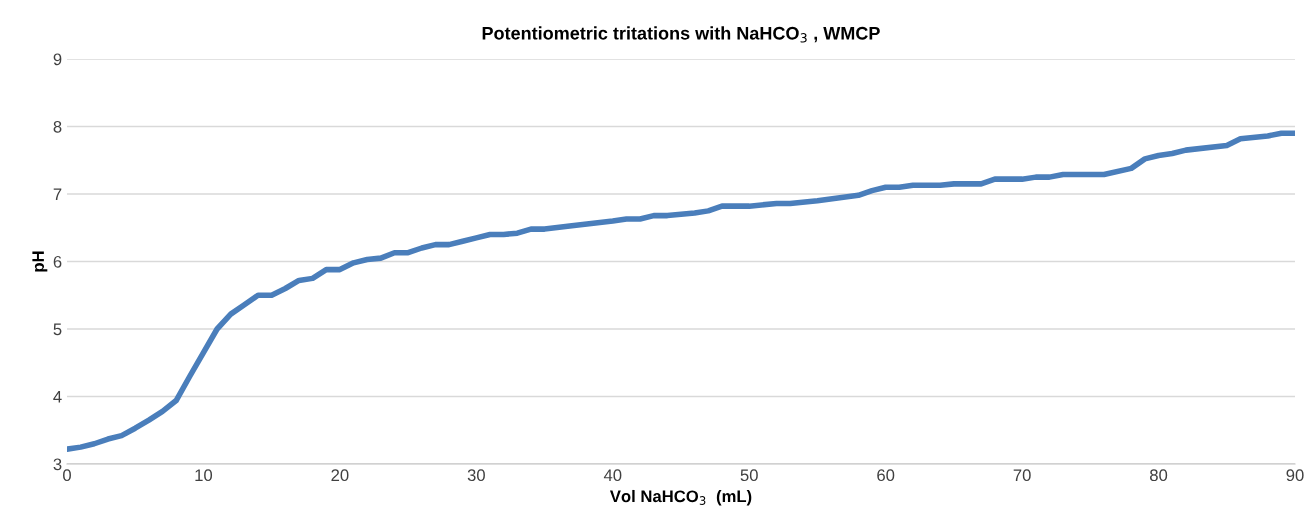 Image resolution: width=1306 pixels, height=531 pixels. What do you see at coordinates (57, 397) in the screenshot?
I see `y-tick-label: 4` at bounding box center [57, 397].